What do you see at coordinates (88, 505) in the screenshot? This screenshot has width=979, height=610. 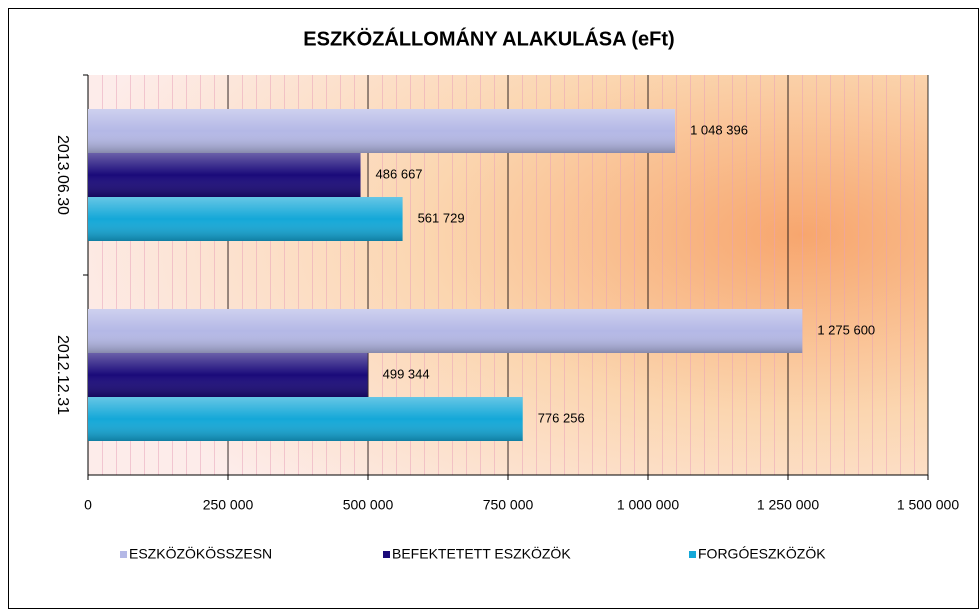 I see `x-tick-label: 0` at bounding box center [88, 505].